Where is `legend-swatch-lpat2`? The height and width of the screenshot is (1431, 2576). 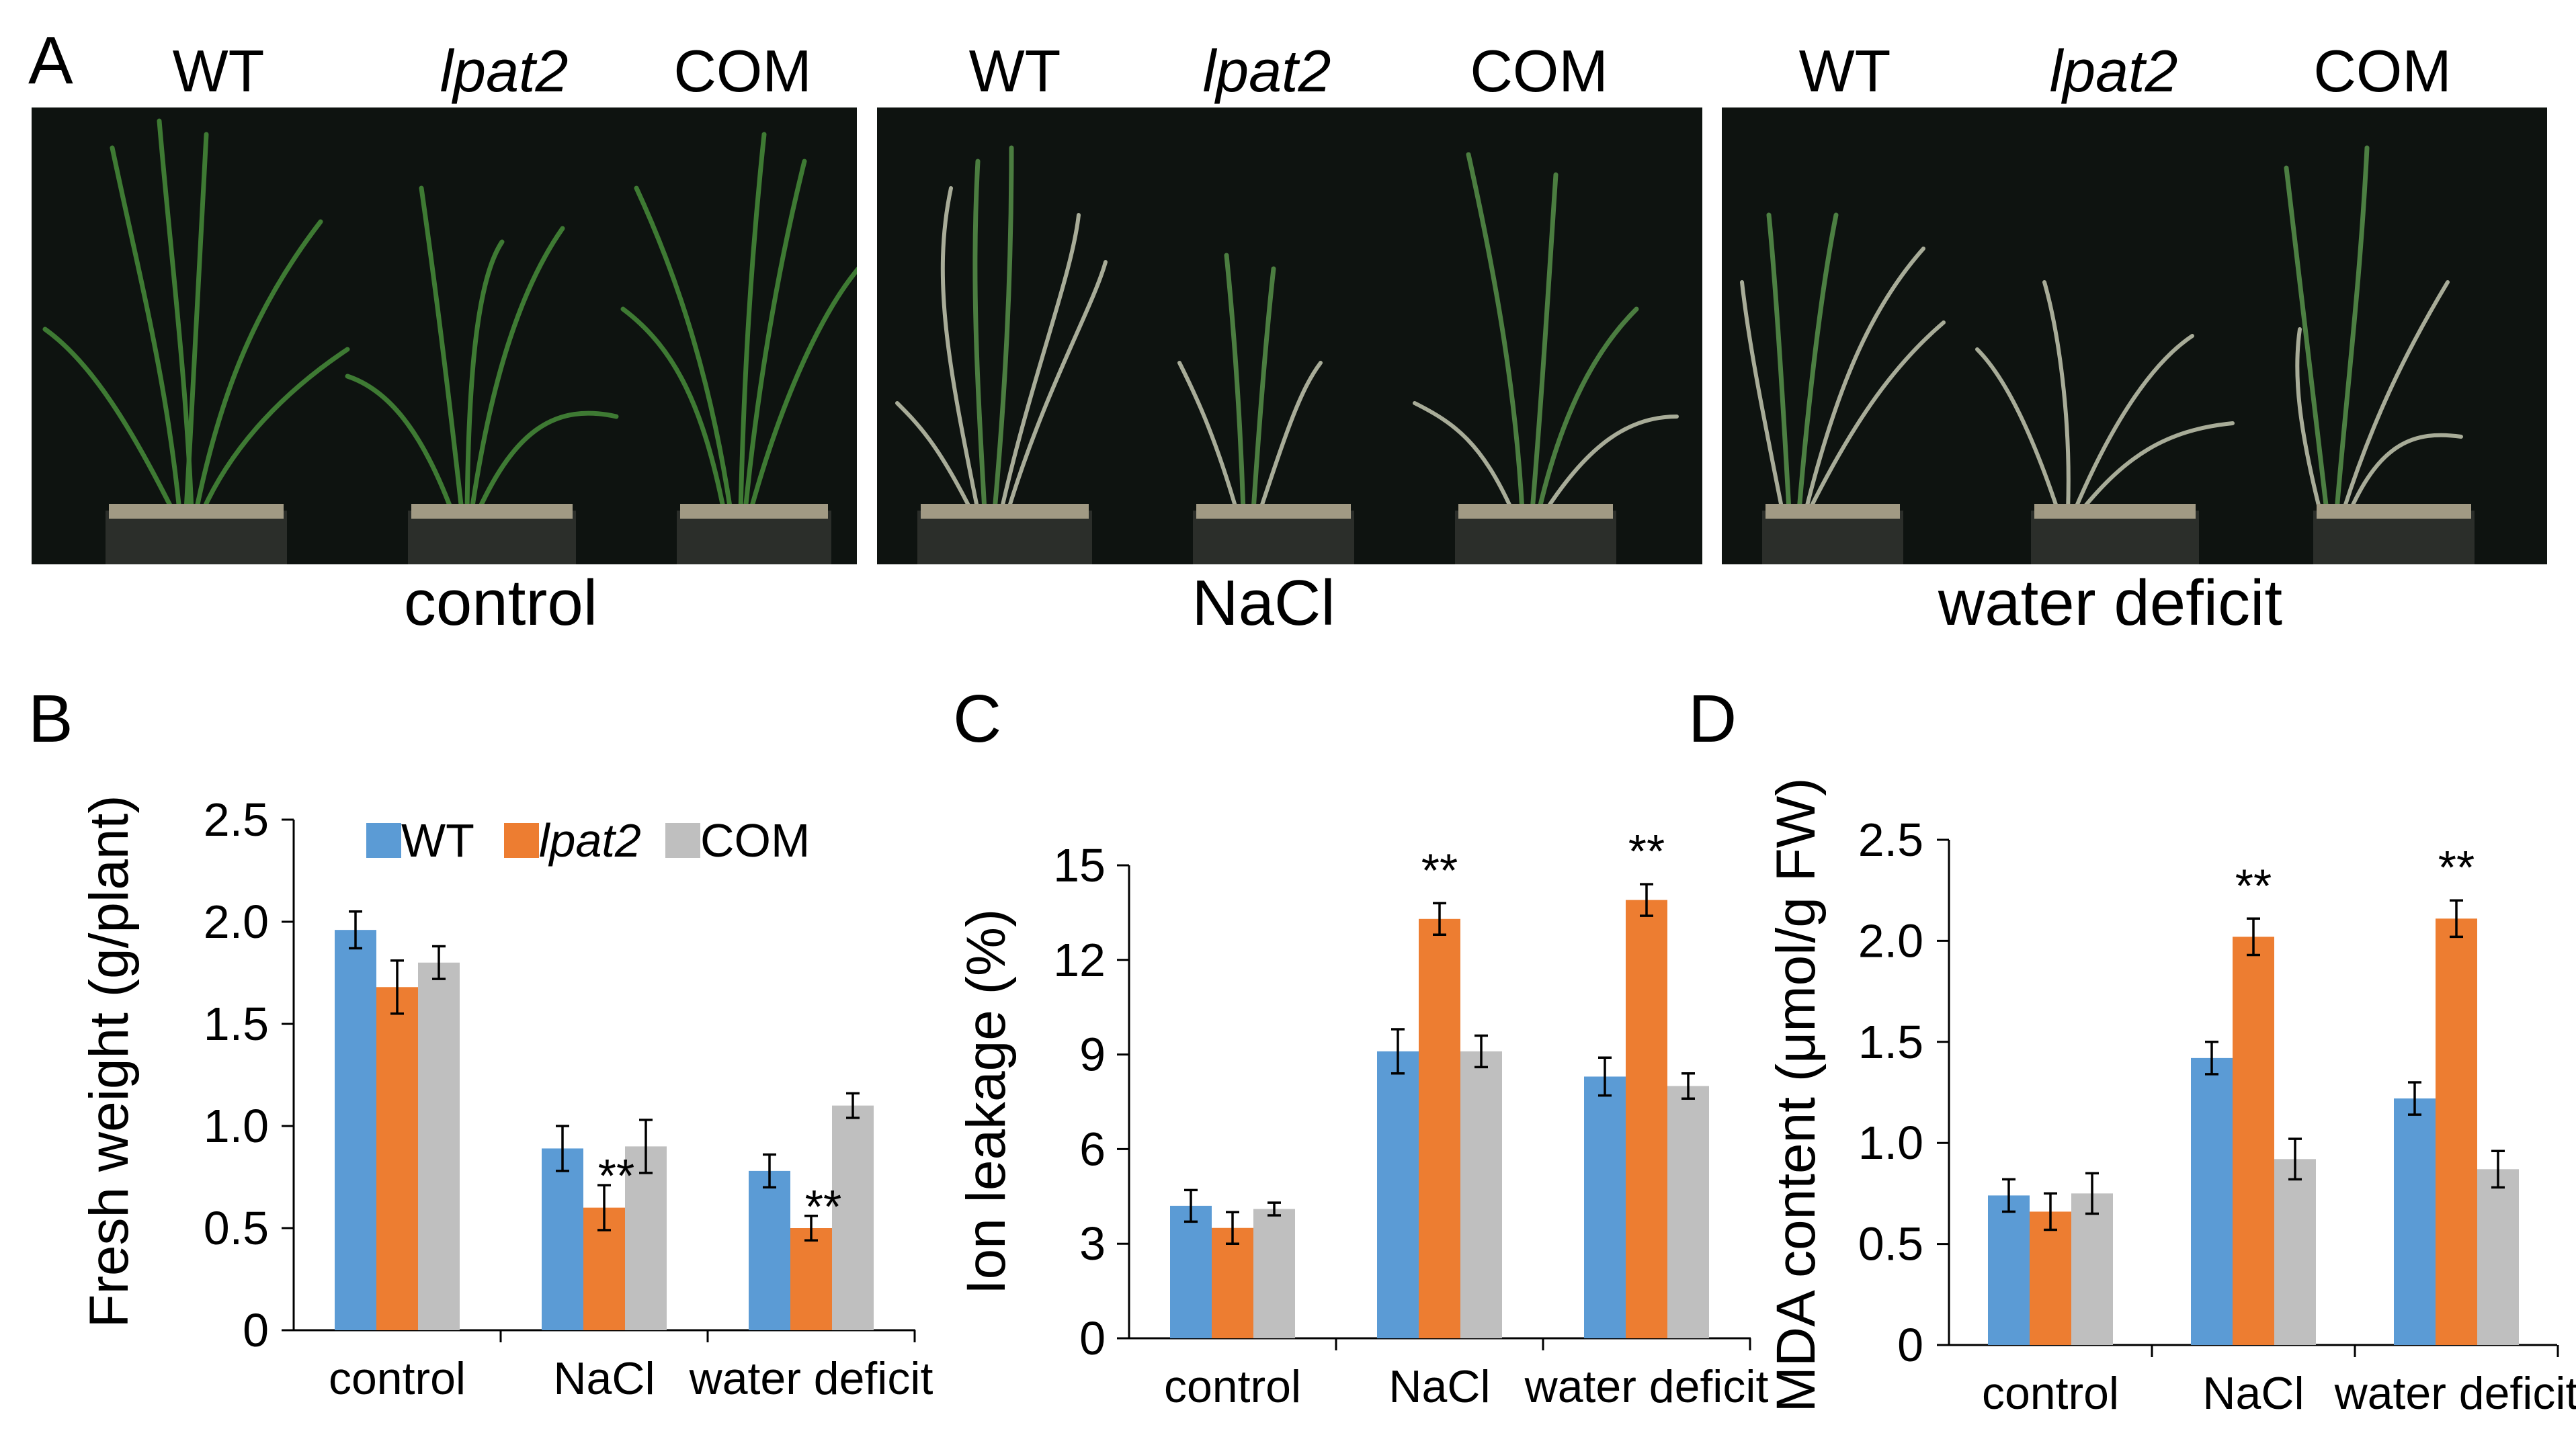 legend-swatch-lpat2 is located at coordinates (521, 840).